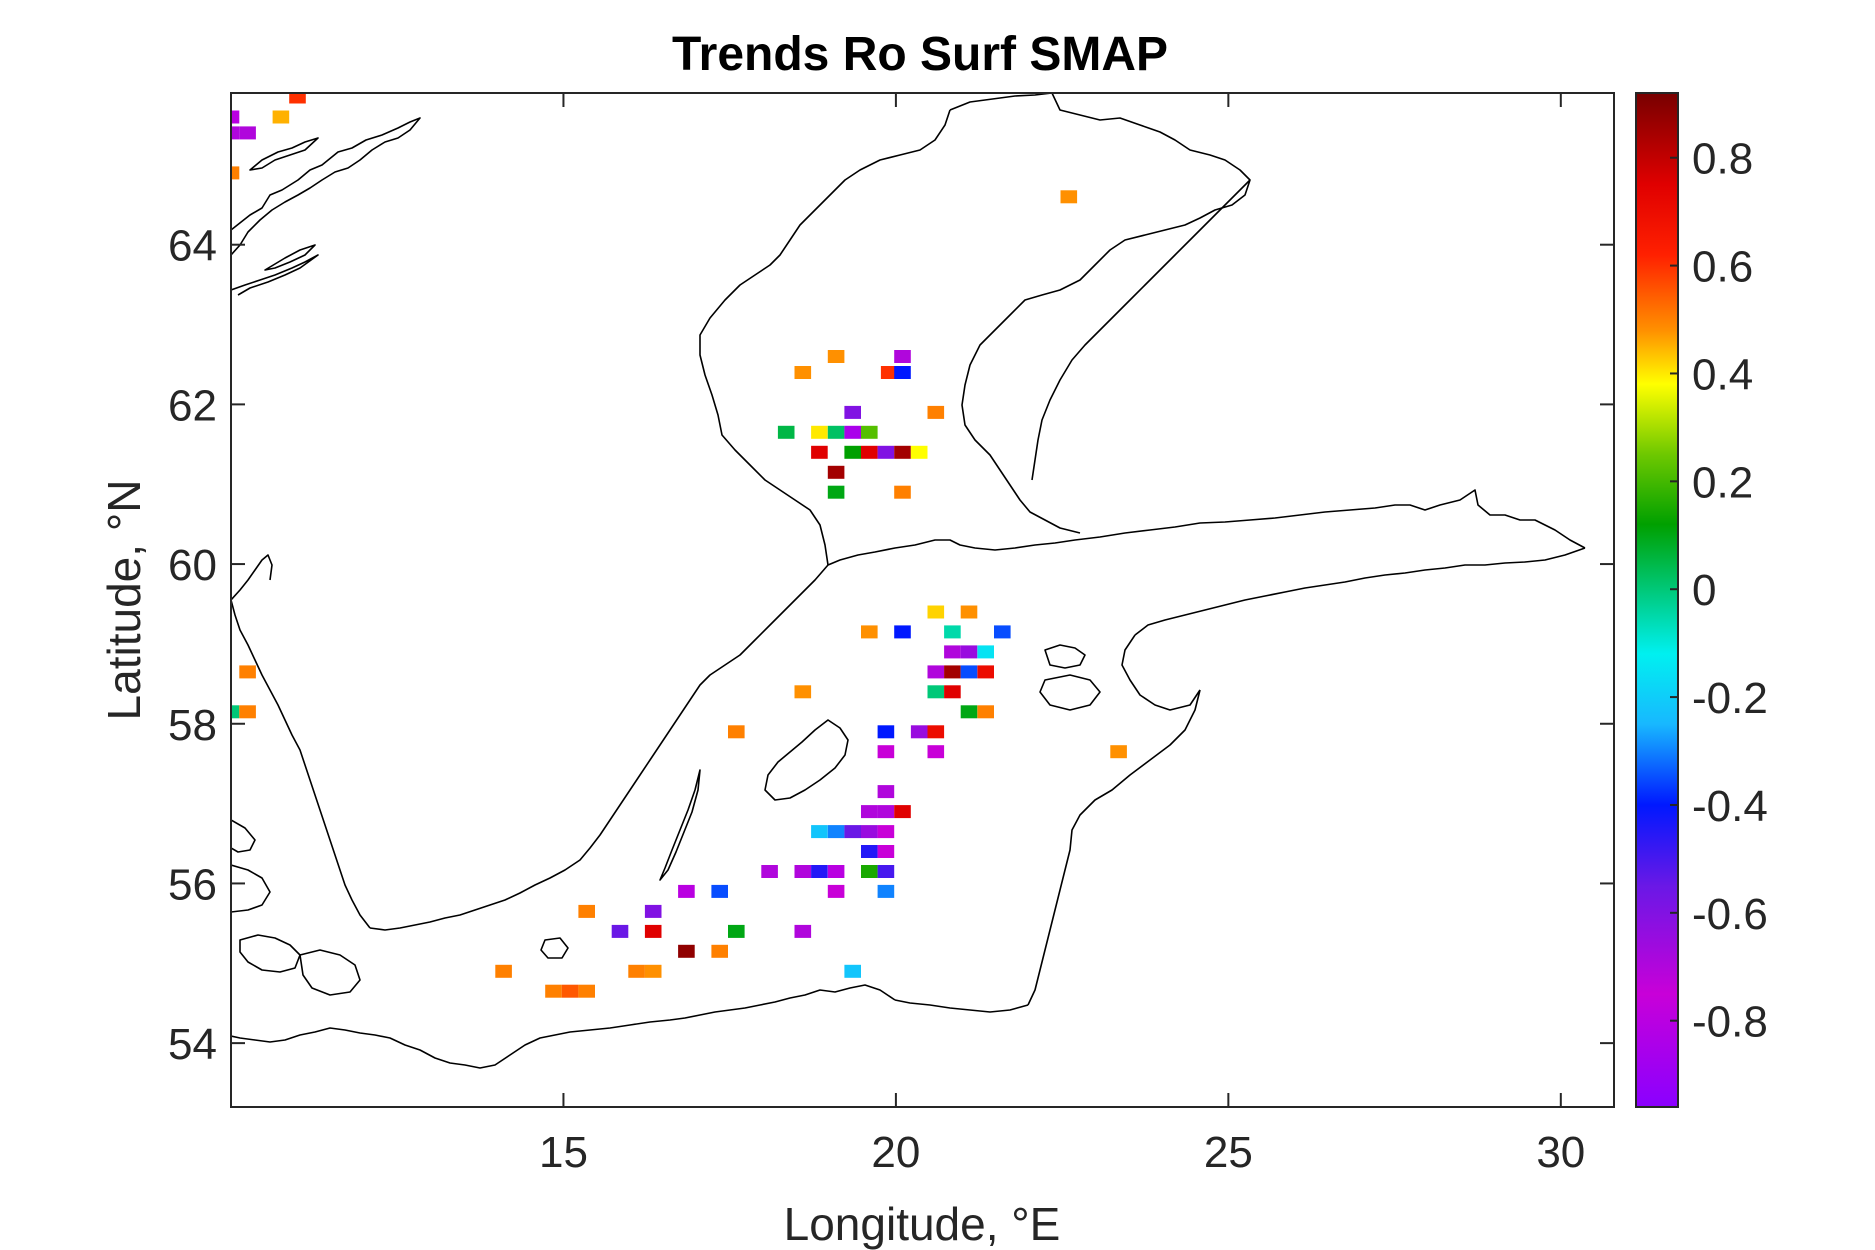  Describe the element at coordinates (1704, 590) in the screenshot. I see `colorbar-tick-label: 0` at that location.